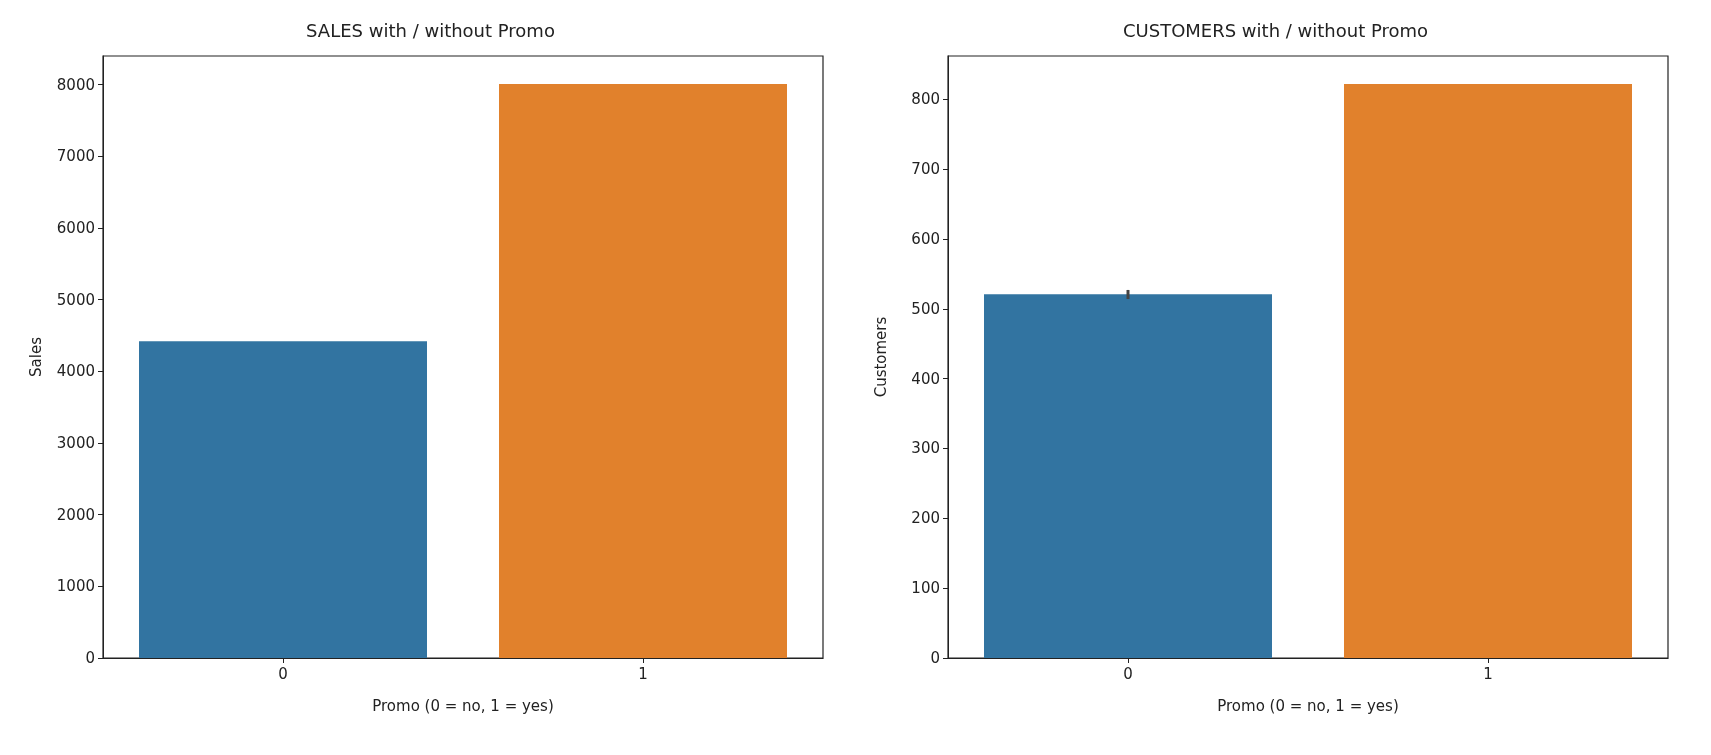 This screenshot has height=755, width=1711. Describe the element at coordinates (925, 448) in the screenshot. I see `y-tick-label: 300` at that location.